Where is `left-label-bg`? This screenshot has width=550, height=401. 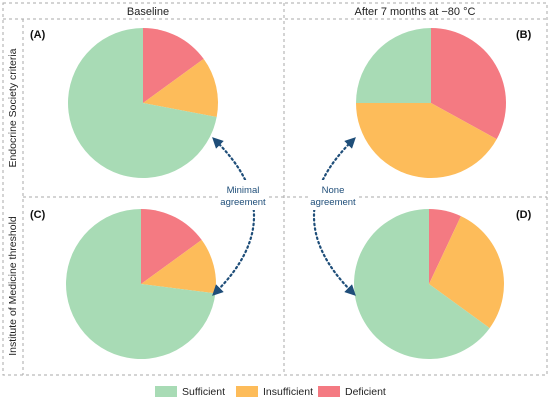
left-label-bg is located at coordinates (243, 195).